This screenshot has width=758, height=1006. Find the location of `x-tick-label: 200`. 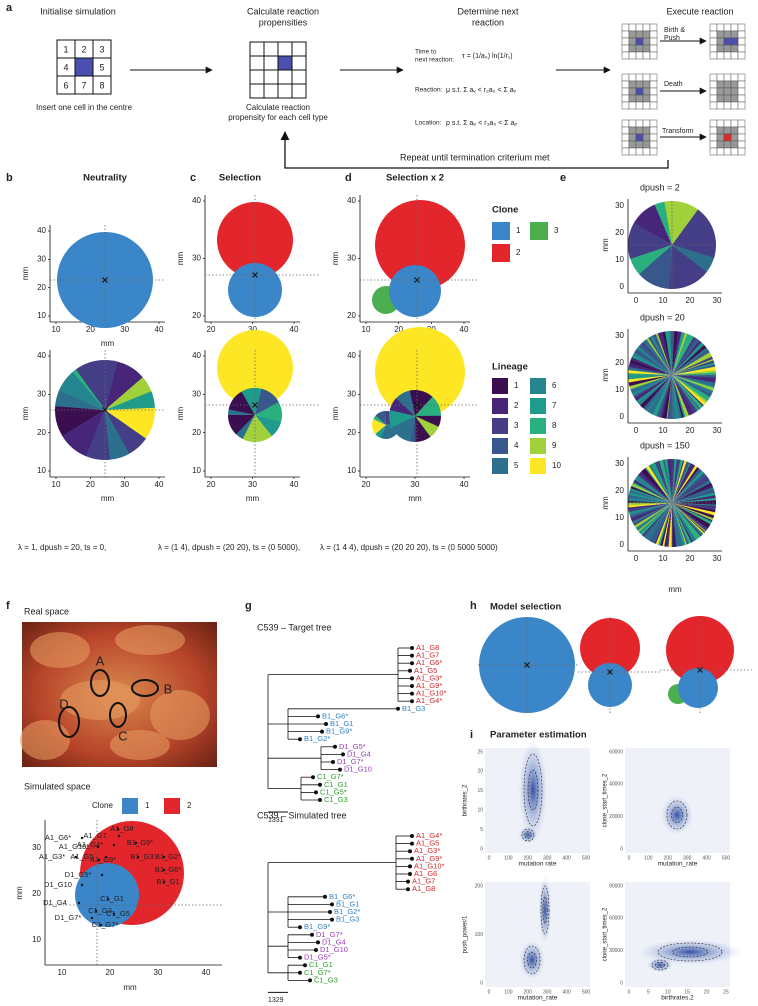

x-tick-label: 200 is located at coordinates (528, 858).